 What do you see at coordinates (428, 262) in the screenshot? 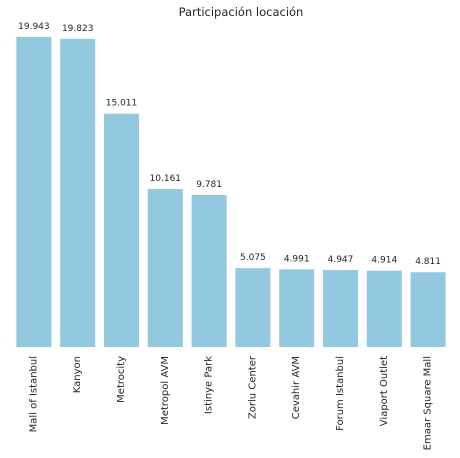
I see `bar-value-label: 4.811` at bounding box center [428, 262].